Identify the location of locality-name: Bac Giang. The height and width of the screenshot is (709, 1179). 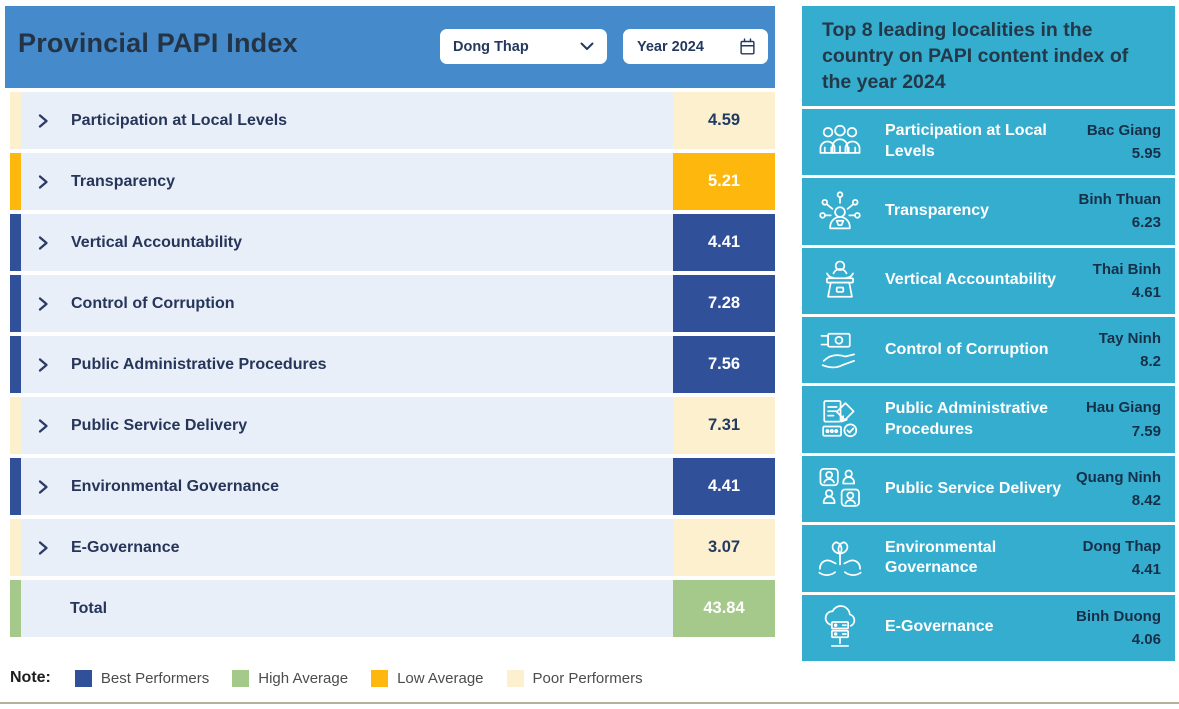
(1123, 130).